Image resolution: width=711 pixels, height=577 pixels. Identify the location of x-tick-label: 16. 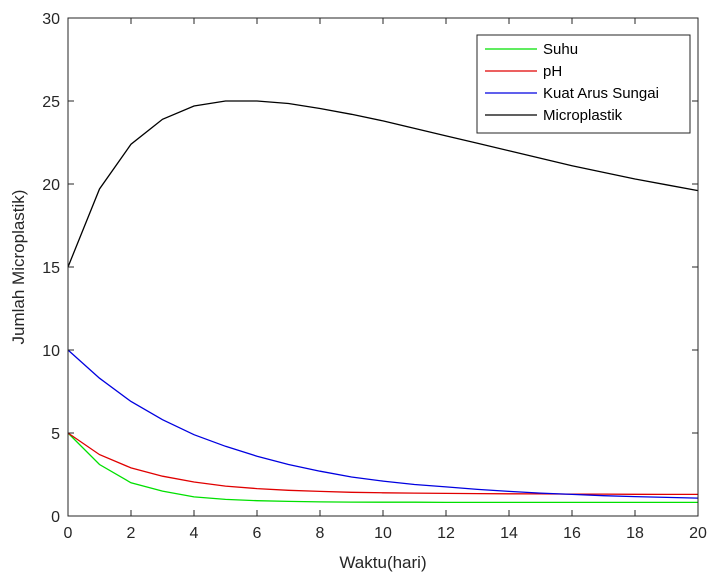
(572, 533).